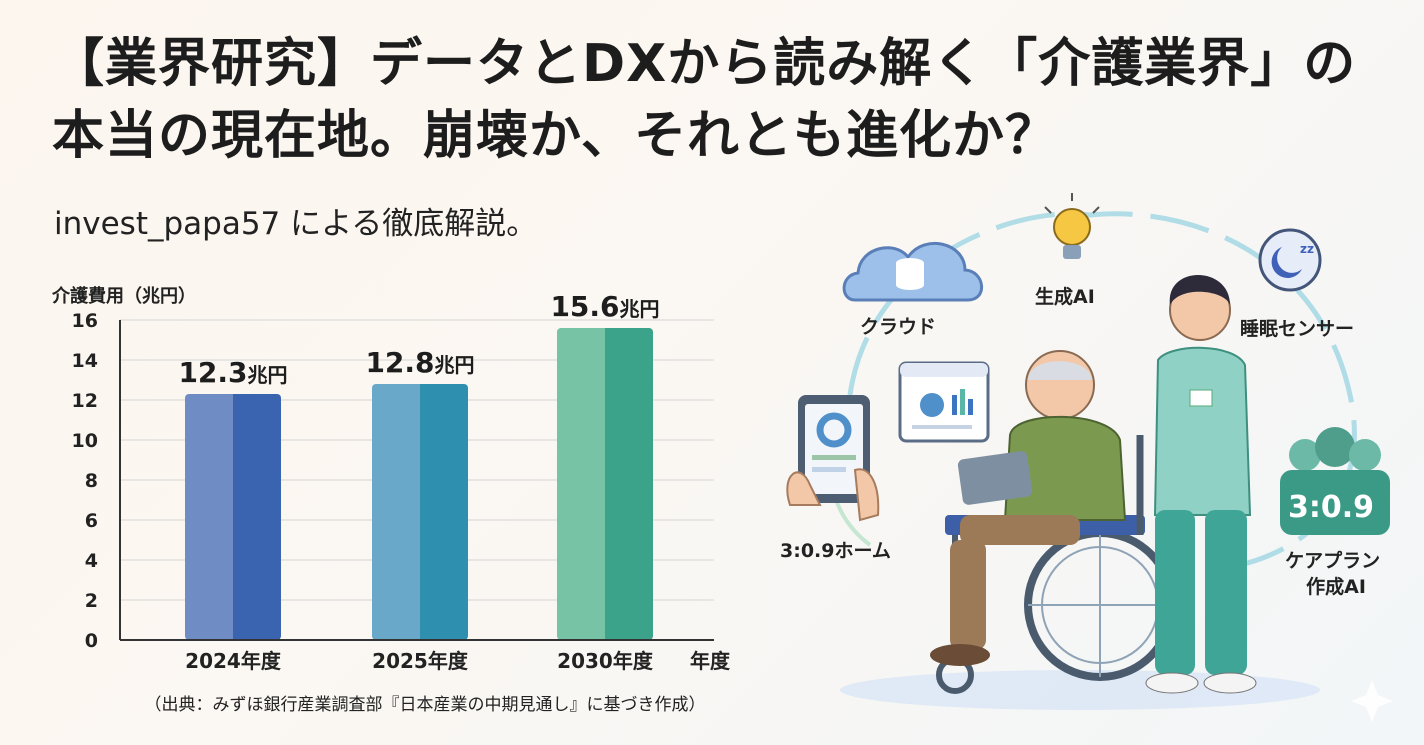 The image size is (1424, 745). I want to click on y-tick-label: 2, so click(91, 601).